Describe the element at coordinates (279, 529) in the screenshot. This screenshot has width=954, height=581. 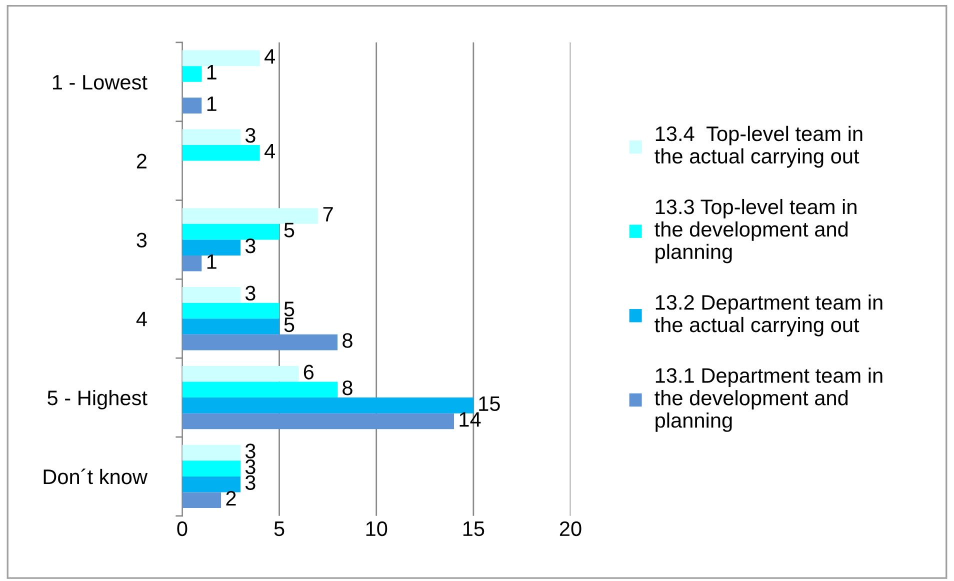
I see `x-tick-label: 5` at that location.